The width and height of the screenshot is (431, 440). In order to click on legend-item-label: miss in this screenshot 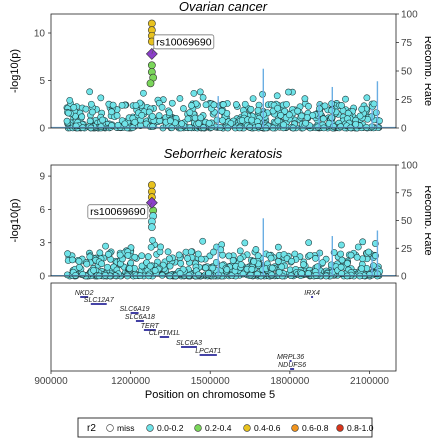, I will do `click(125, 428)`.